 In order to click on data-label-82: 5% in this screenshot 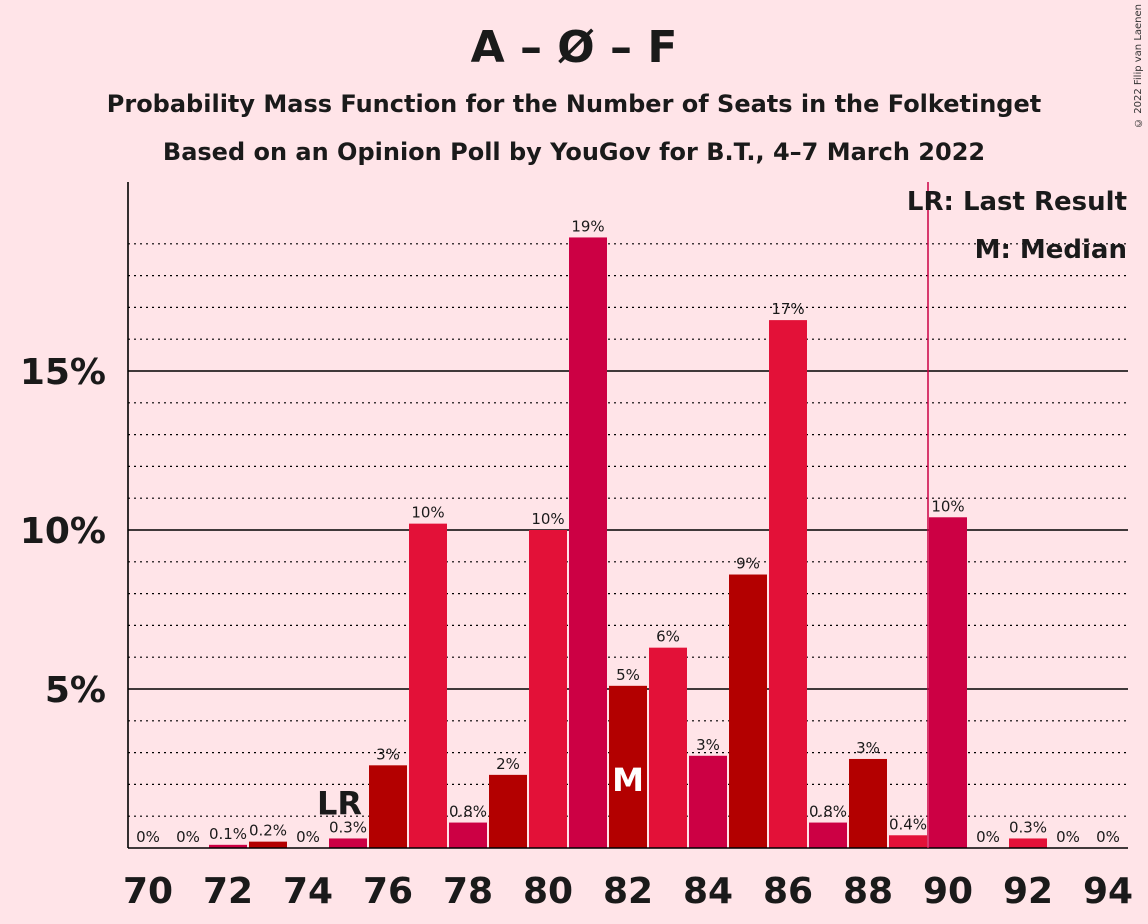, I will do `click(628, 675)`.